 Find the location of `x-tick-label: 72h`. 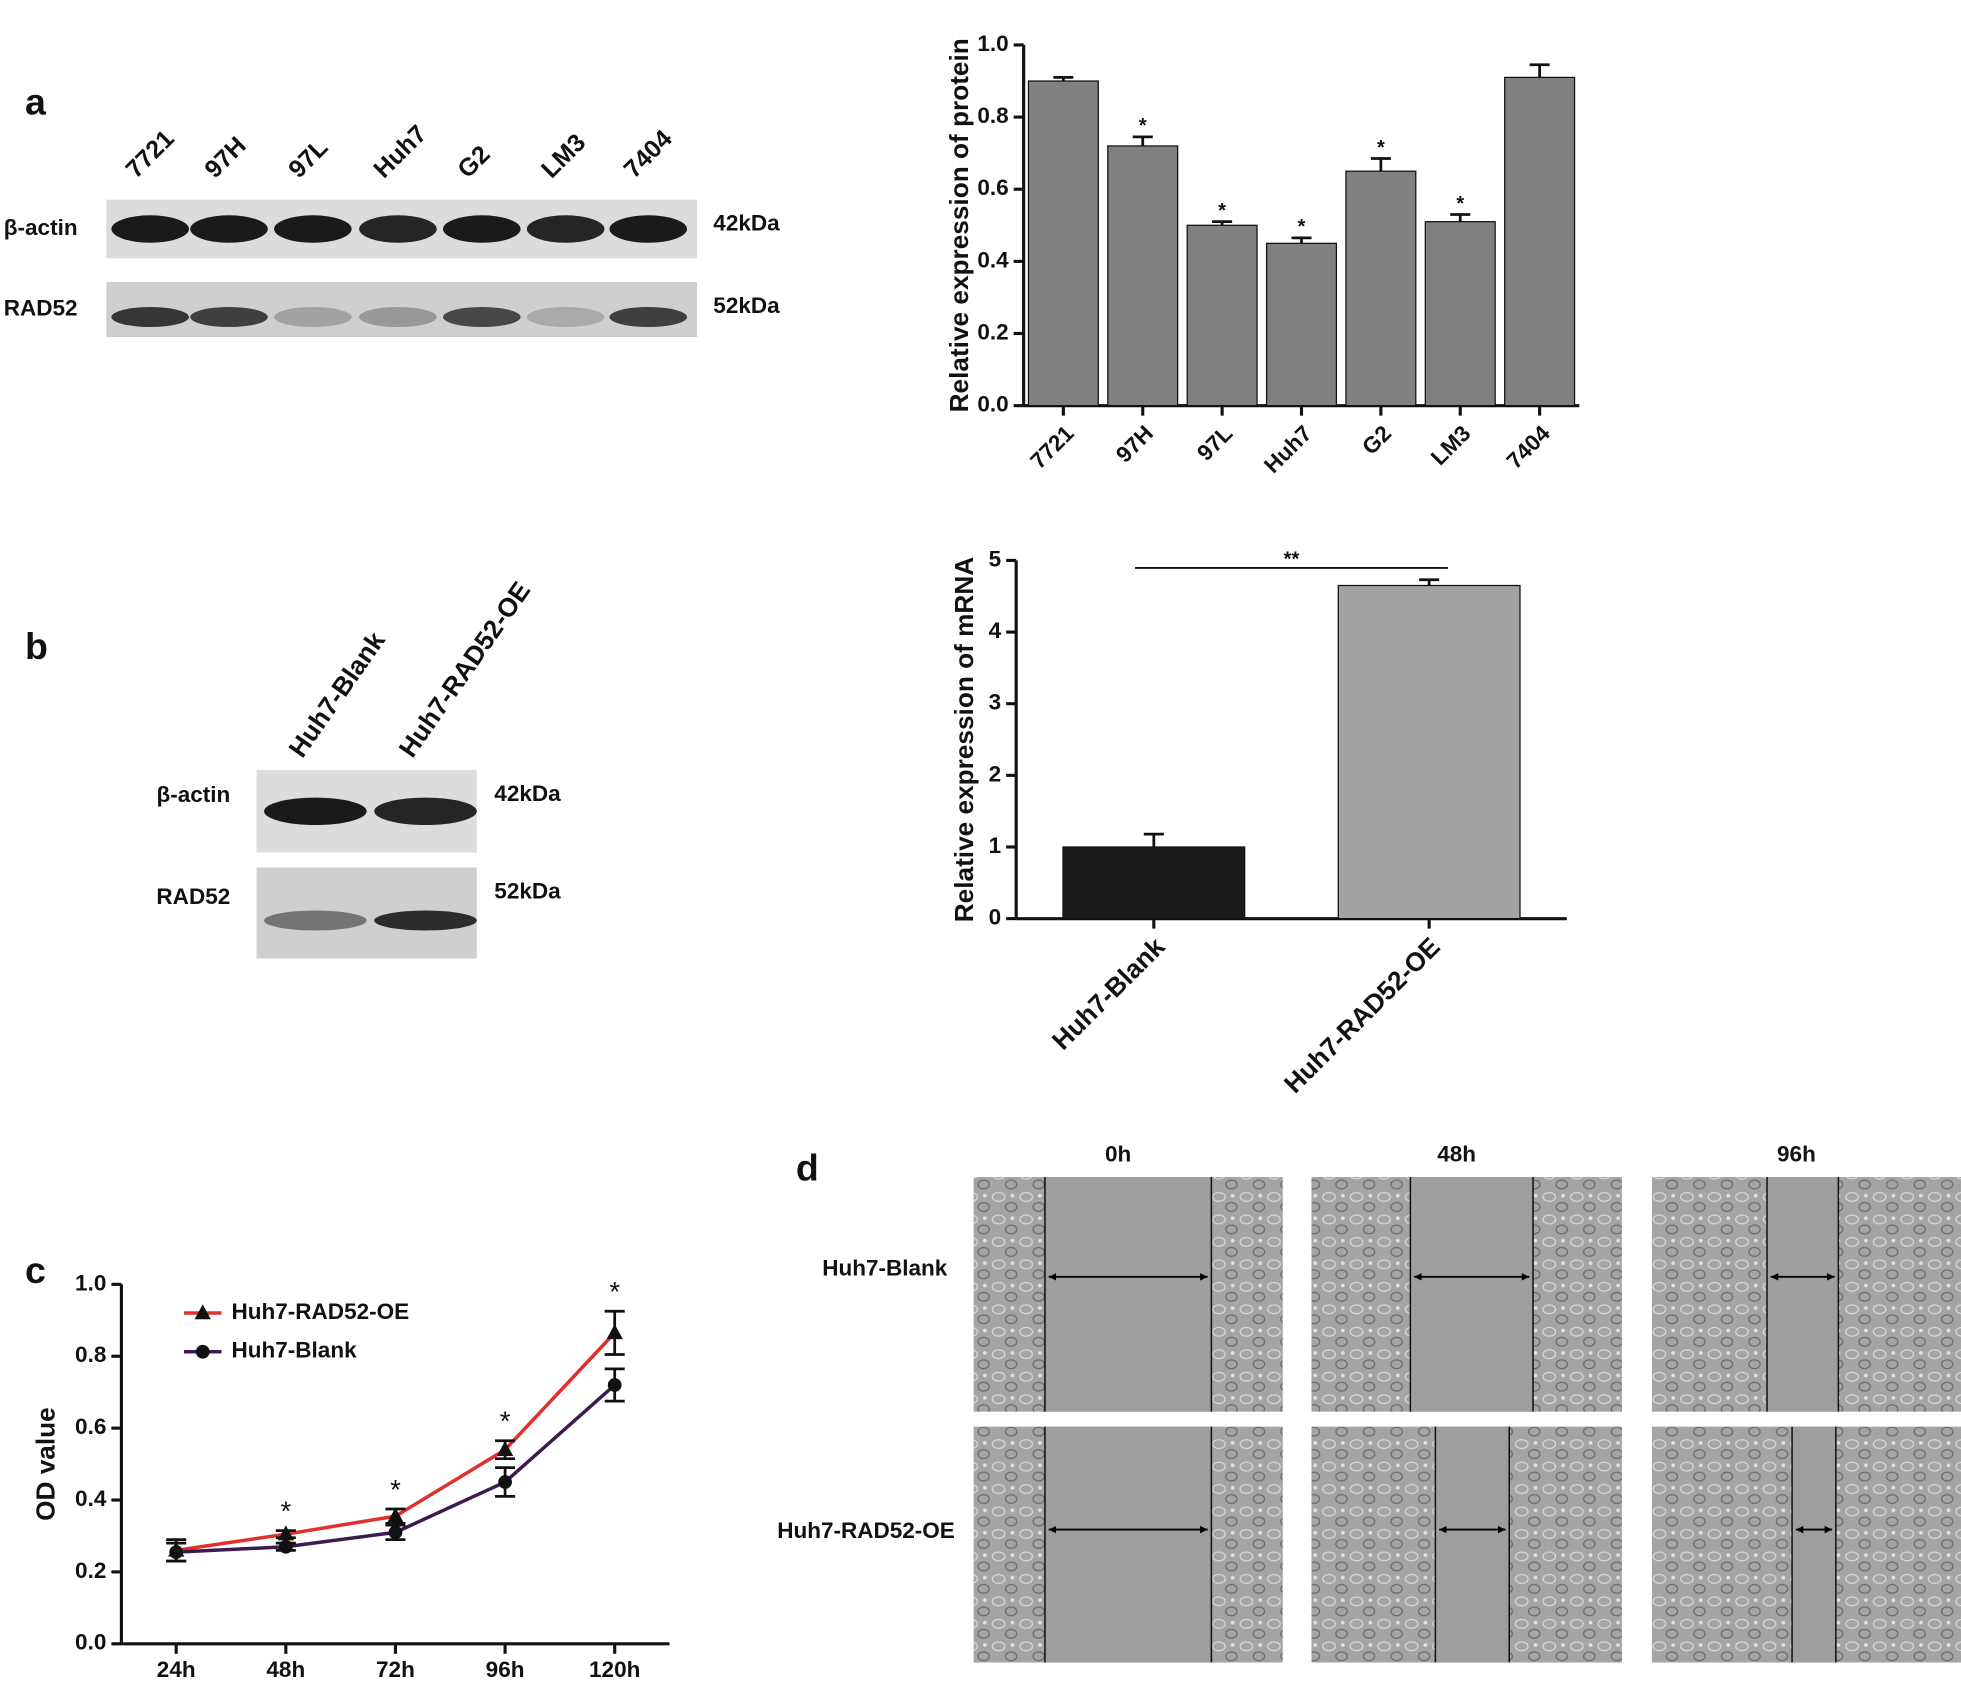

x-tick-label: 72h is located at coordinates (395, 1669).